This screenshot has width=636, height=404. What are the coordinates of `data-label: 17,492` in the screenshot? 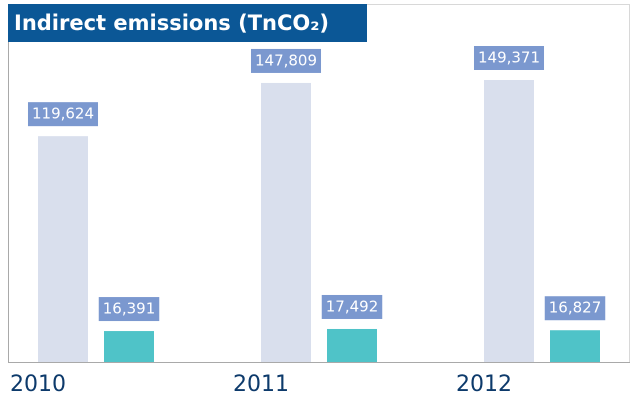 It's located at (352, 306).